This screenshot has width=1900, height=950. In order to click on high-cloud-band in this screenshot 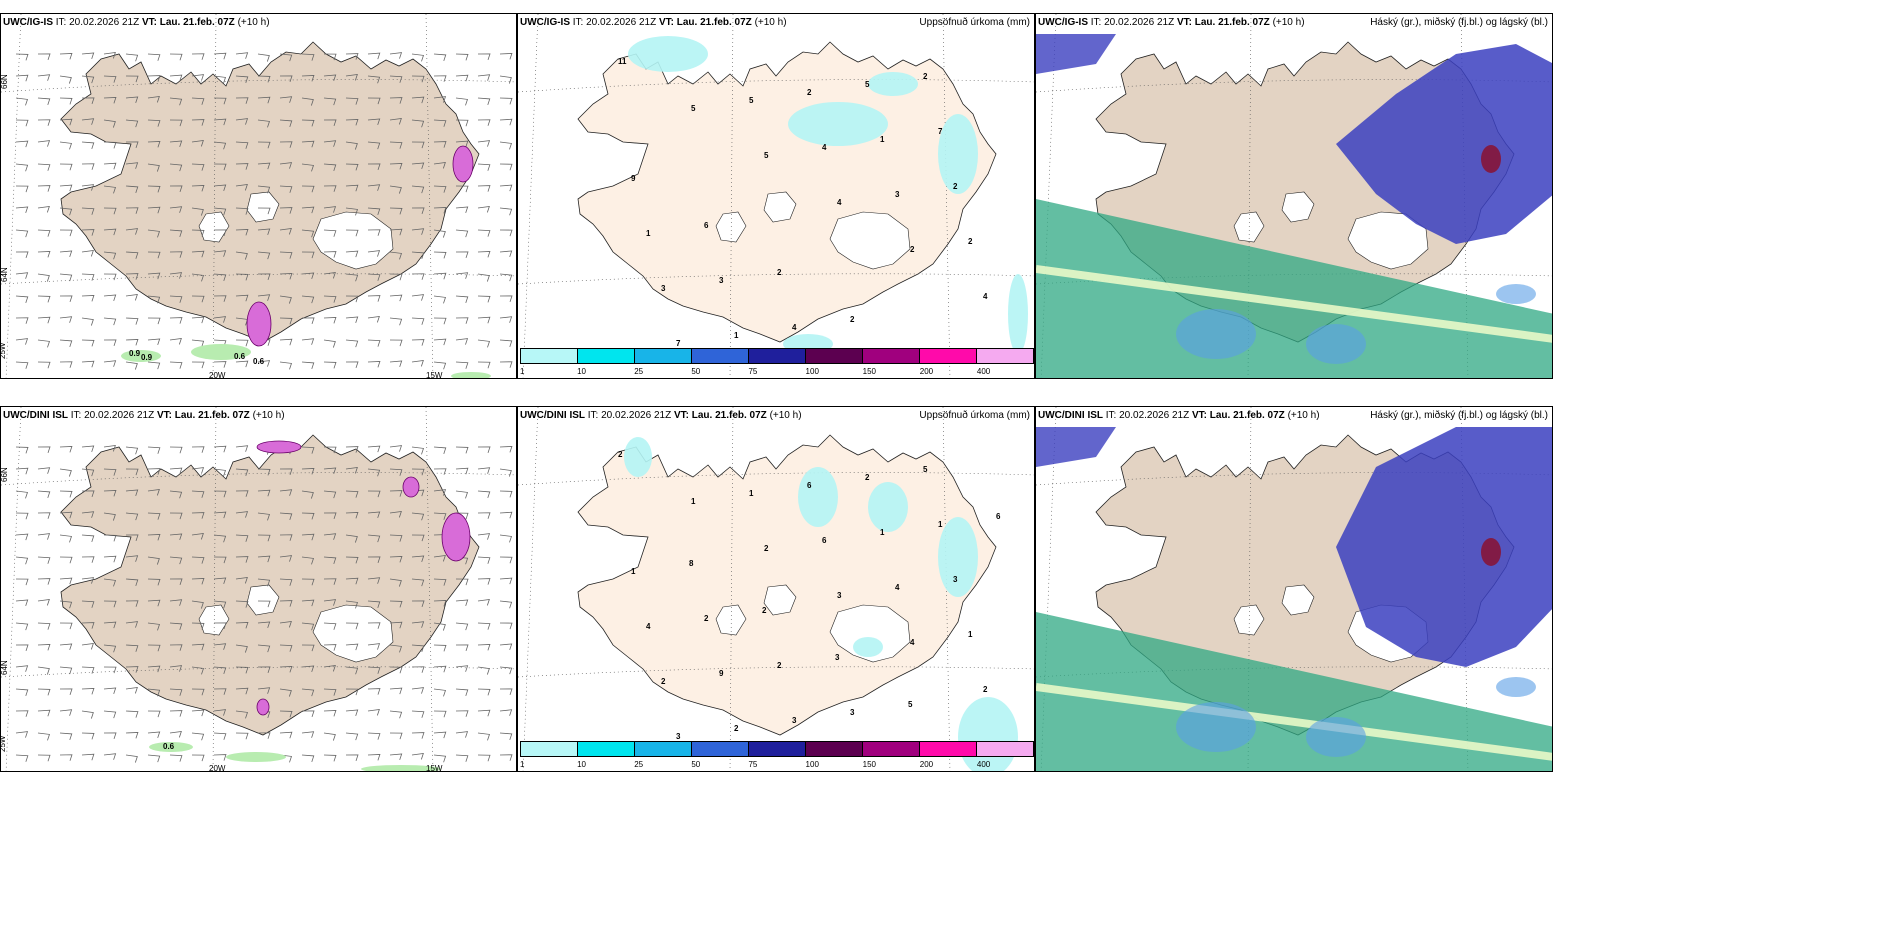, I will do `click(1294, 288)`.